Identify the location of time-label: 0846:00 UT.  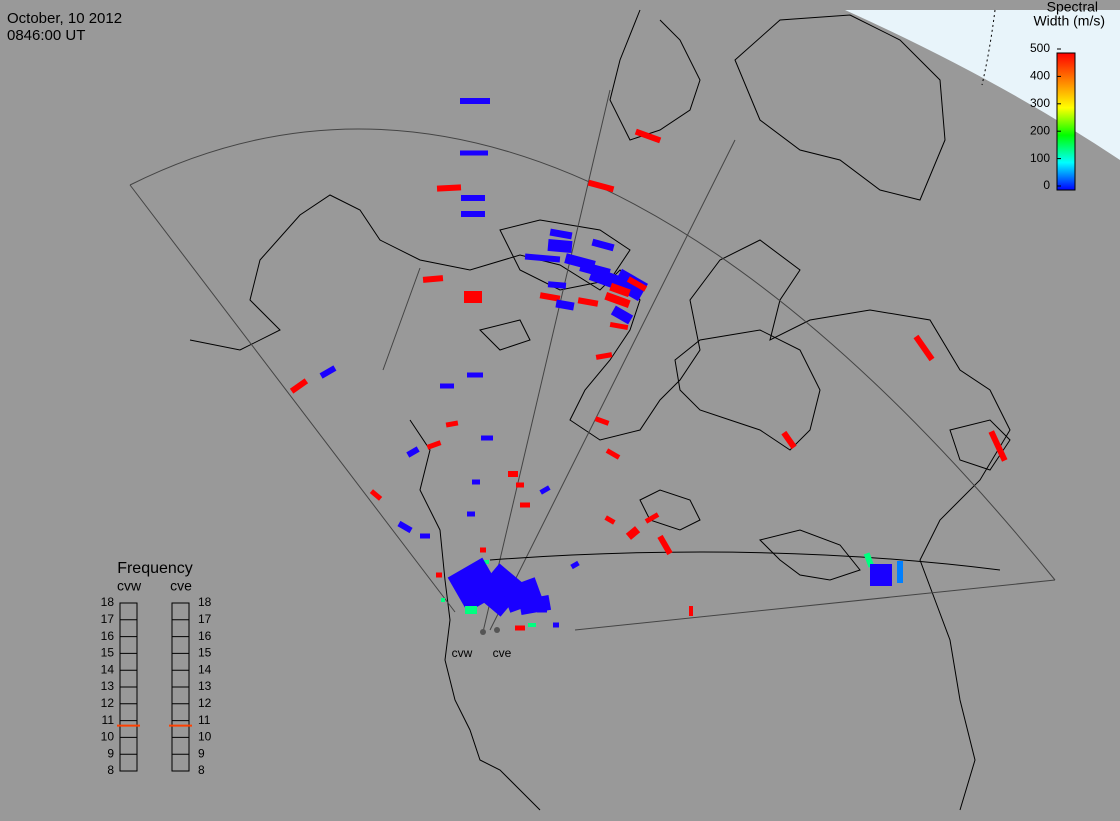
(46, 35).